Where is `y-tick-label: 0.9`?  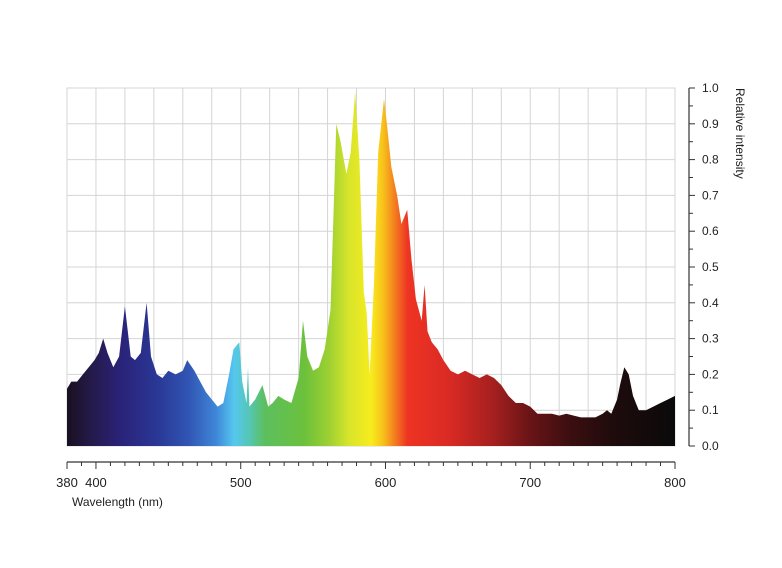 y-tick-label: 0.9 is located at coordinates (710, 124).